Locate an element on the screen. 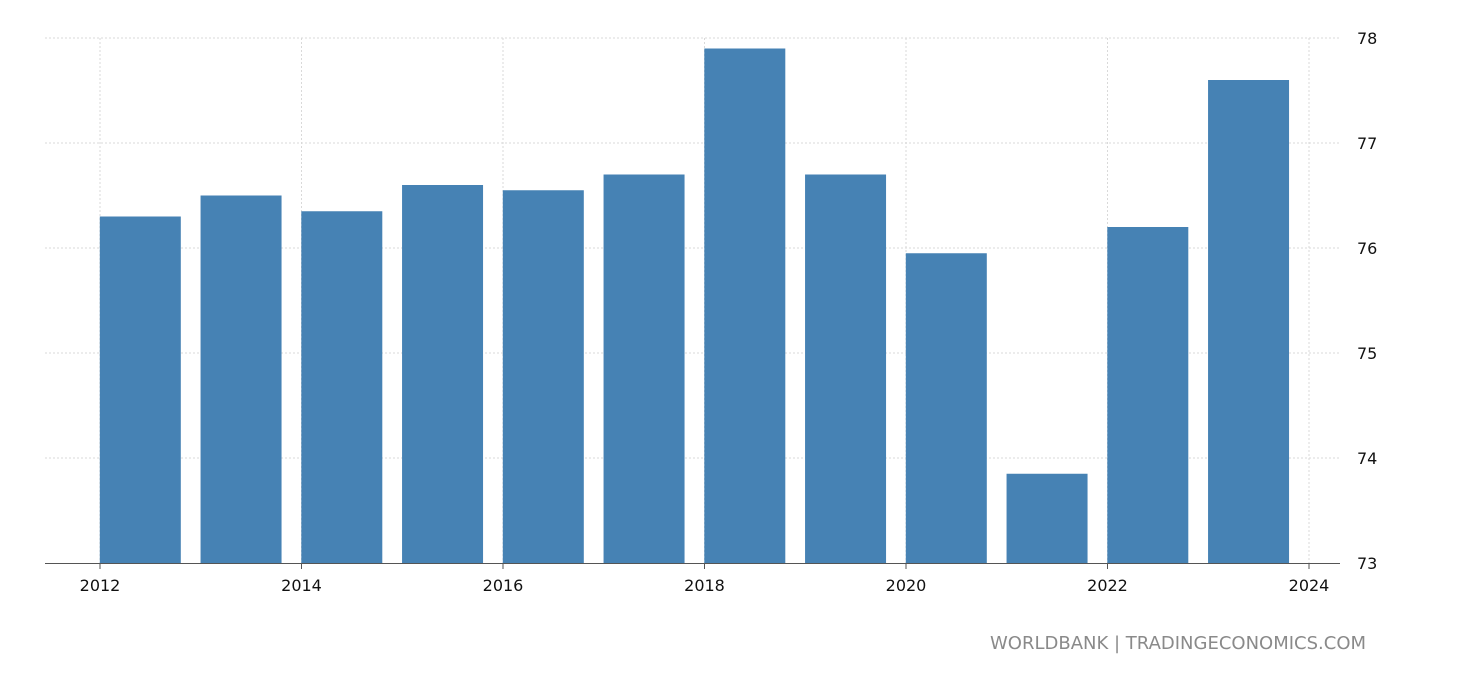 The width and height of the screenshot is (1460, 680). x-tick-label: 2012 is located at coordinates (100, 585).